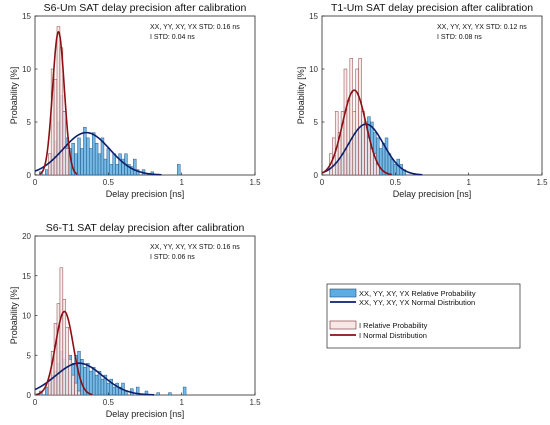 The width and height of the screenshot is (550, 425). I want to click on legend-label: I Relative Probability, so click(393, 325).